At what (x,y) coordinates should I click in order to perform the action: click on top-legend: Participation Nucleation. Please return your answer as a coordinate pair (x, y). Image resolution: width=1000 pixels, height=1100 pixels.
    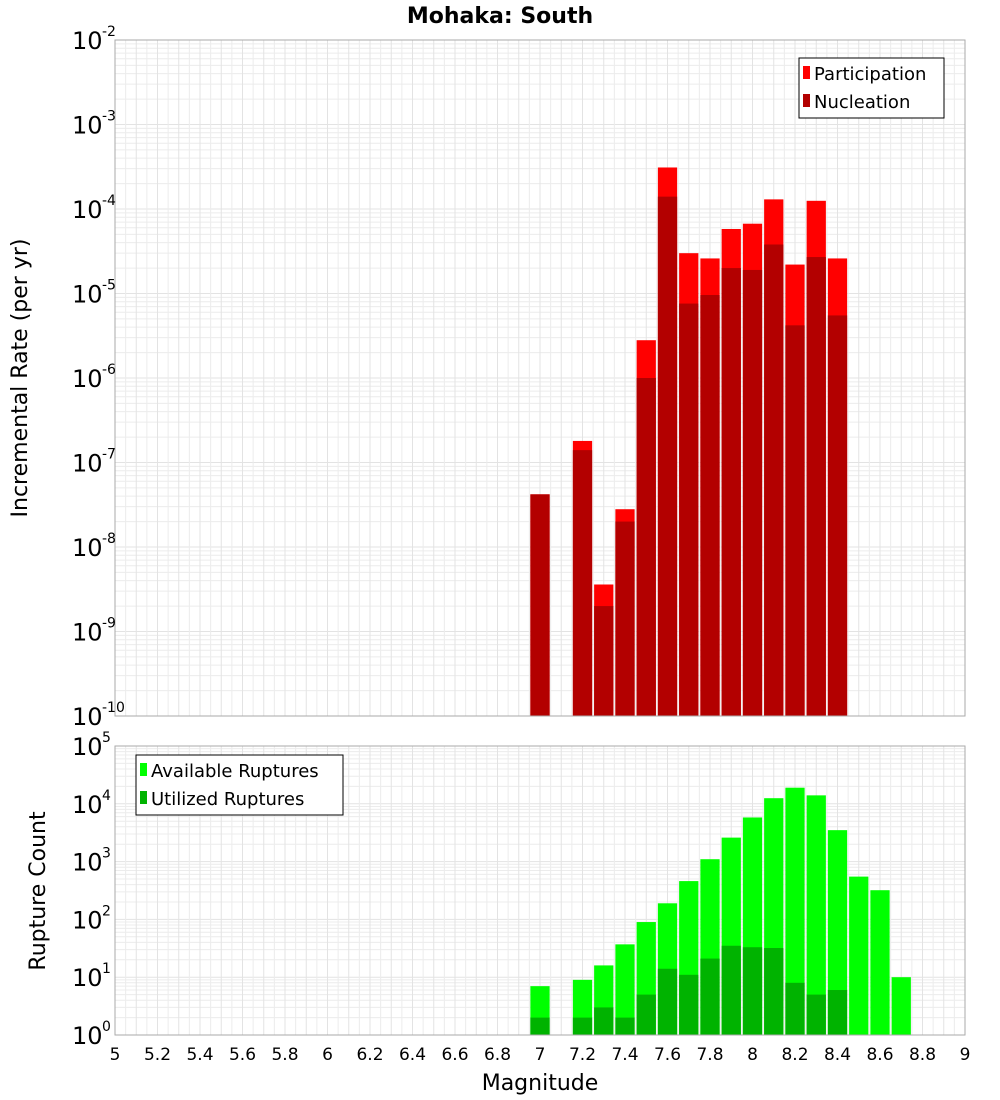
    Looking at the image, I should click on (871, 88).